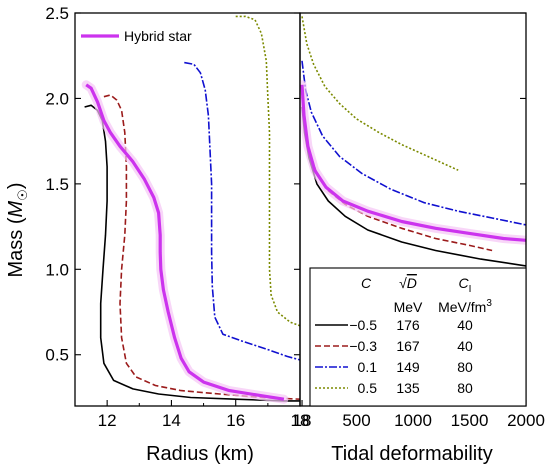 Image resolution: width=550 pixels, height=470 pixels. What do you see at coordinates (408, 307) in the screenshot?
I see `table-unit-d: MeV` at bounding box center [408, 307].